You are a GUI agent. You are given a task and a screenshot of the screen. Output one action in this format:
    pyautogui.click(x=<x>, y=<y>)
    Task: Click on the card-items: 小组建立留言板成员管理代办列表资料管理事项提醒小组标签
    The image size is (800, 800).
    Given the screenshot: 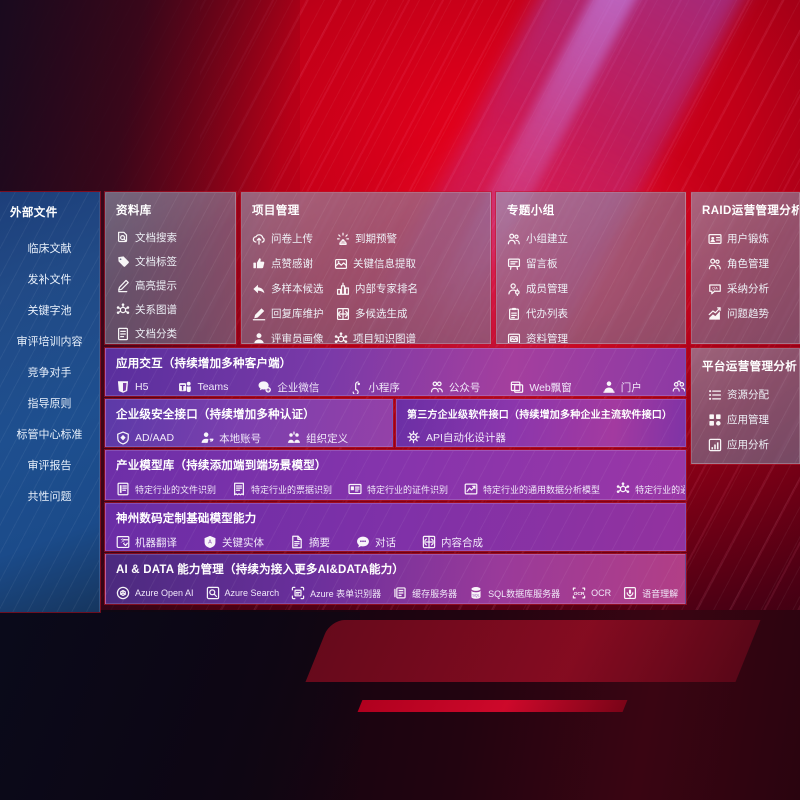 What is the action you would take?
    pyautogui.click(x=591, y=284)
    